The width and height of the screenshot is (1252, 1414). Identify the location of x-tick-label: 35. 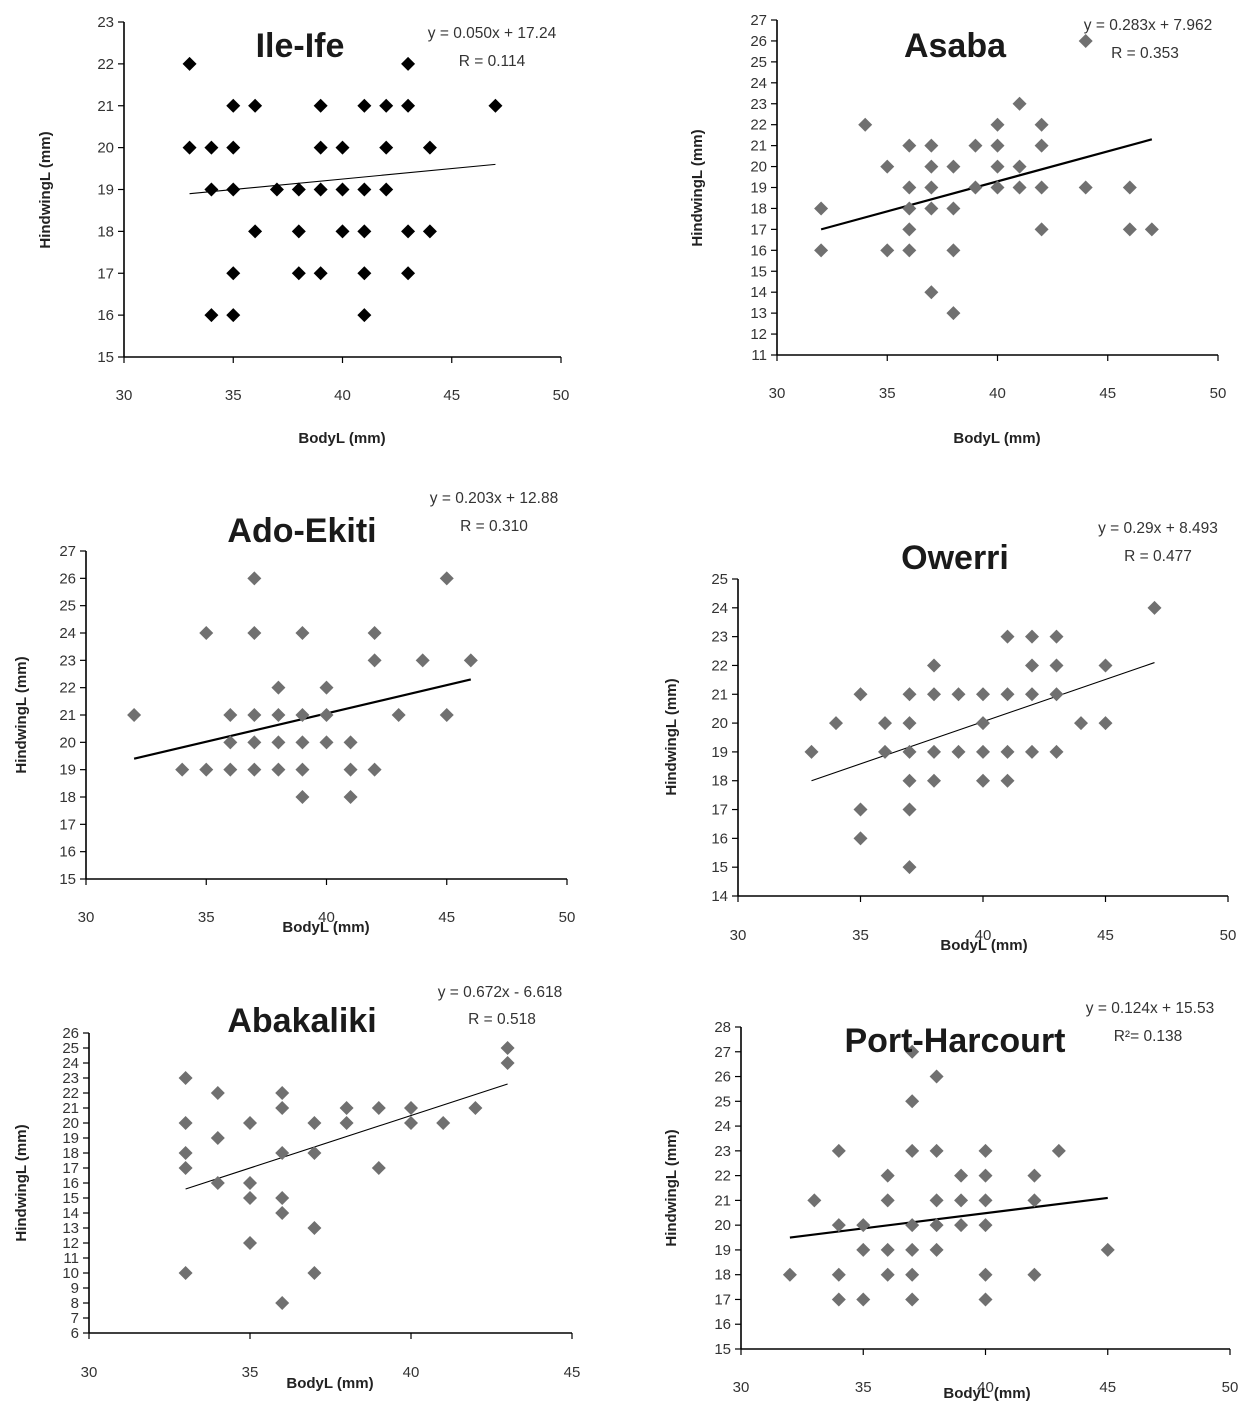
(250, 1372).